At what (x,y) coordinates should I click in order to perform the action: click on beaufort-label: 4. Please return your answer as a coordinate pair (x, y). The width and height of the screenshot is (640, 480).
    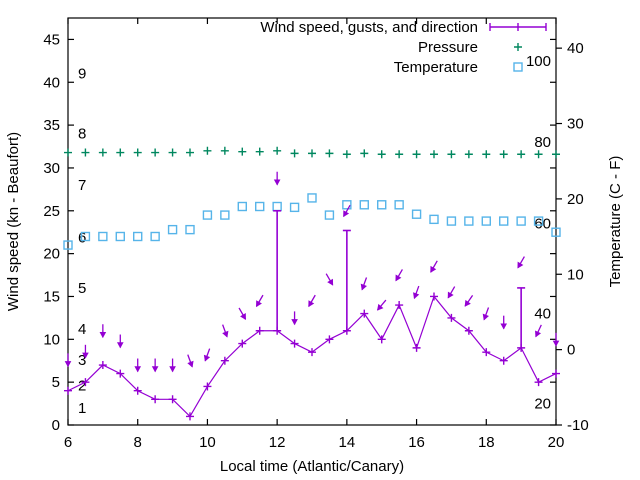
    Looking at the image, I should click on (82, 329).